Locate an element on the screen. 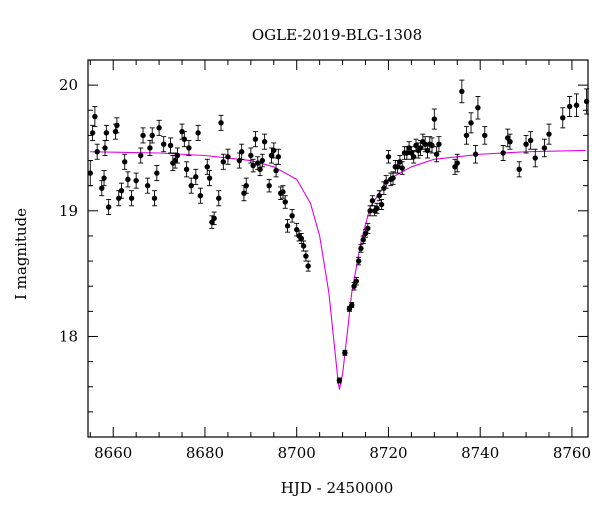  x-axis-label: HJD - 2450000 is located at coordinates (337, 488).